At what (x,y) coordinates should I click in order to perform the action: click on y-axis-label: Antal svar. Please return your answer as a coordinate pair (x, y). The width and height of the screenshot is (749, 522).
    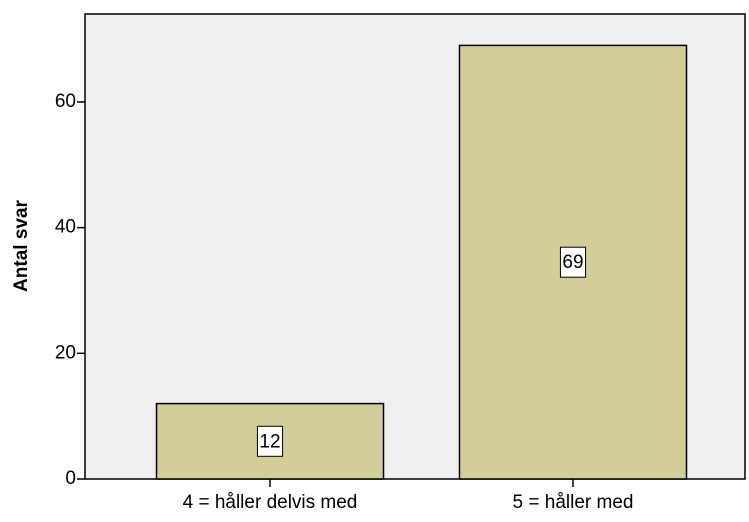
    Looking at the image, I should click on (21, 245).